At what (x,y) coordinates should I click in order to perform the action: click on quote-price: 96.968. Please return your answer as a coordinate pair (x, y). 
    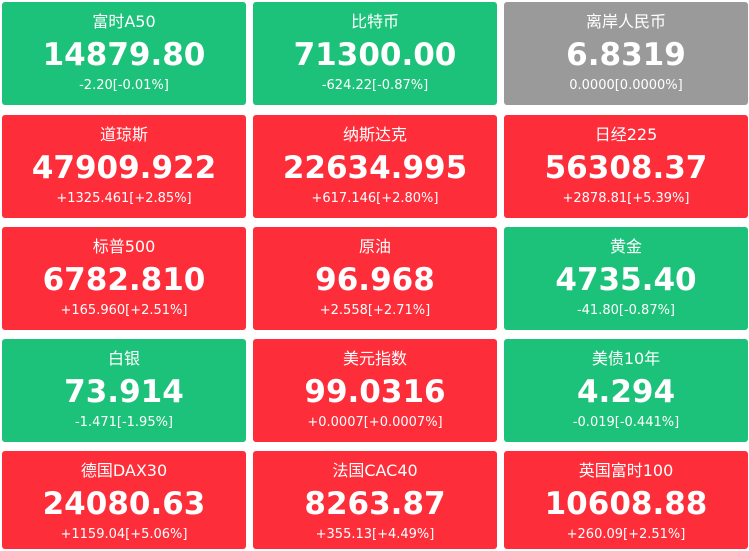
    Looking at the image, I should click on (375, 280).